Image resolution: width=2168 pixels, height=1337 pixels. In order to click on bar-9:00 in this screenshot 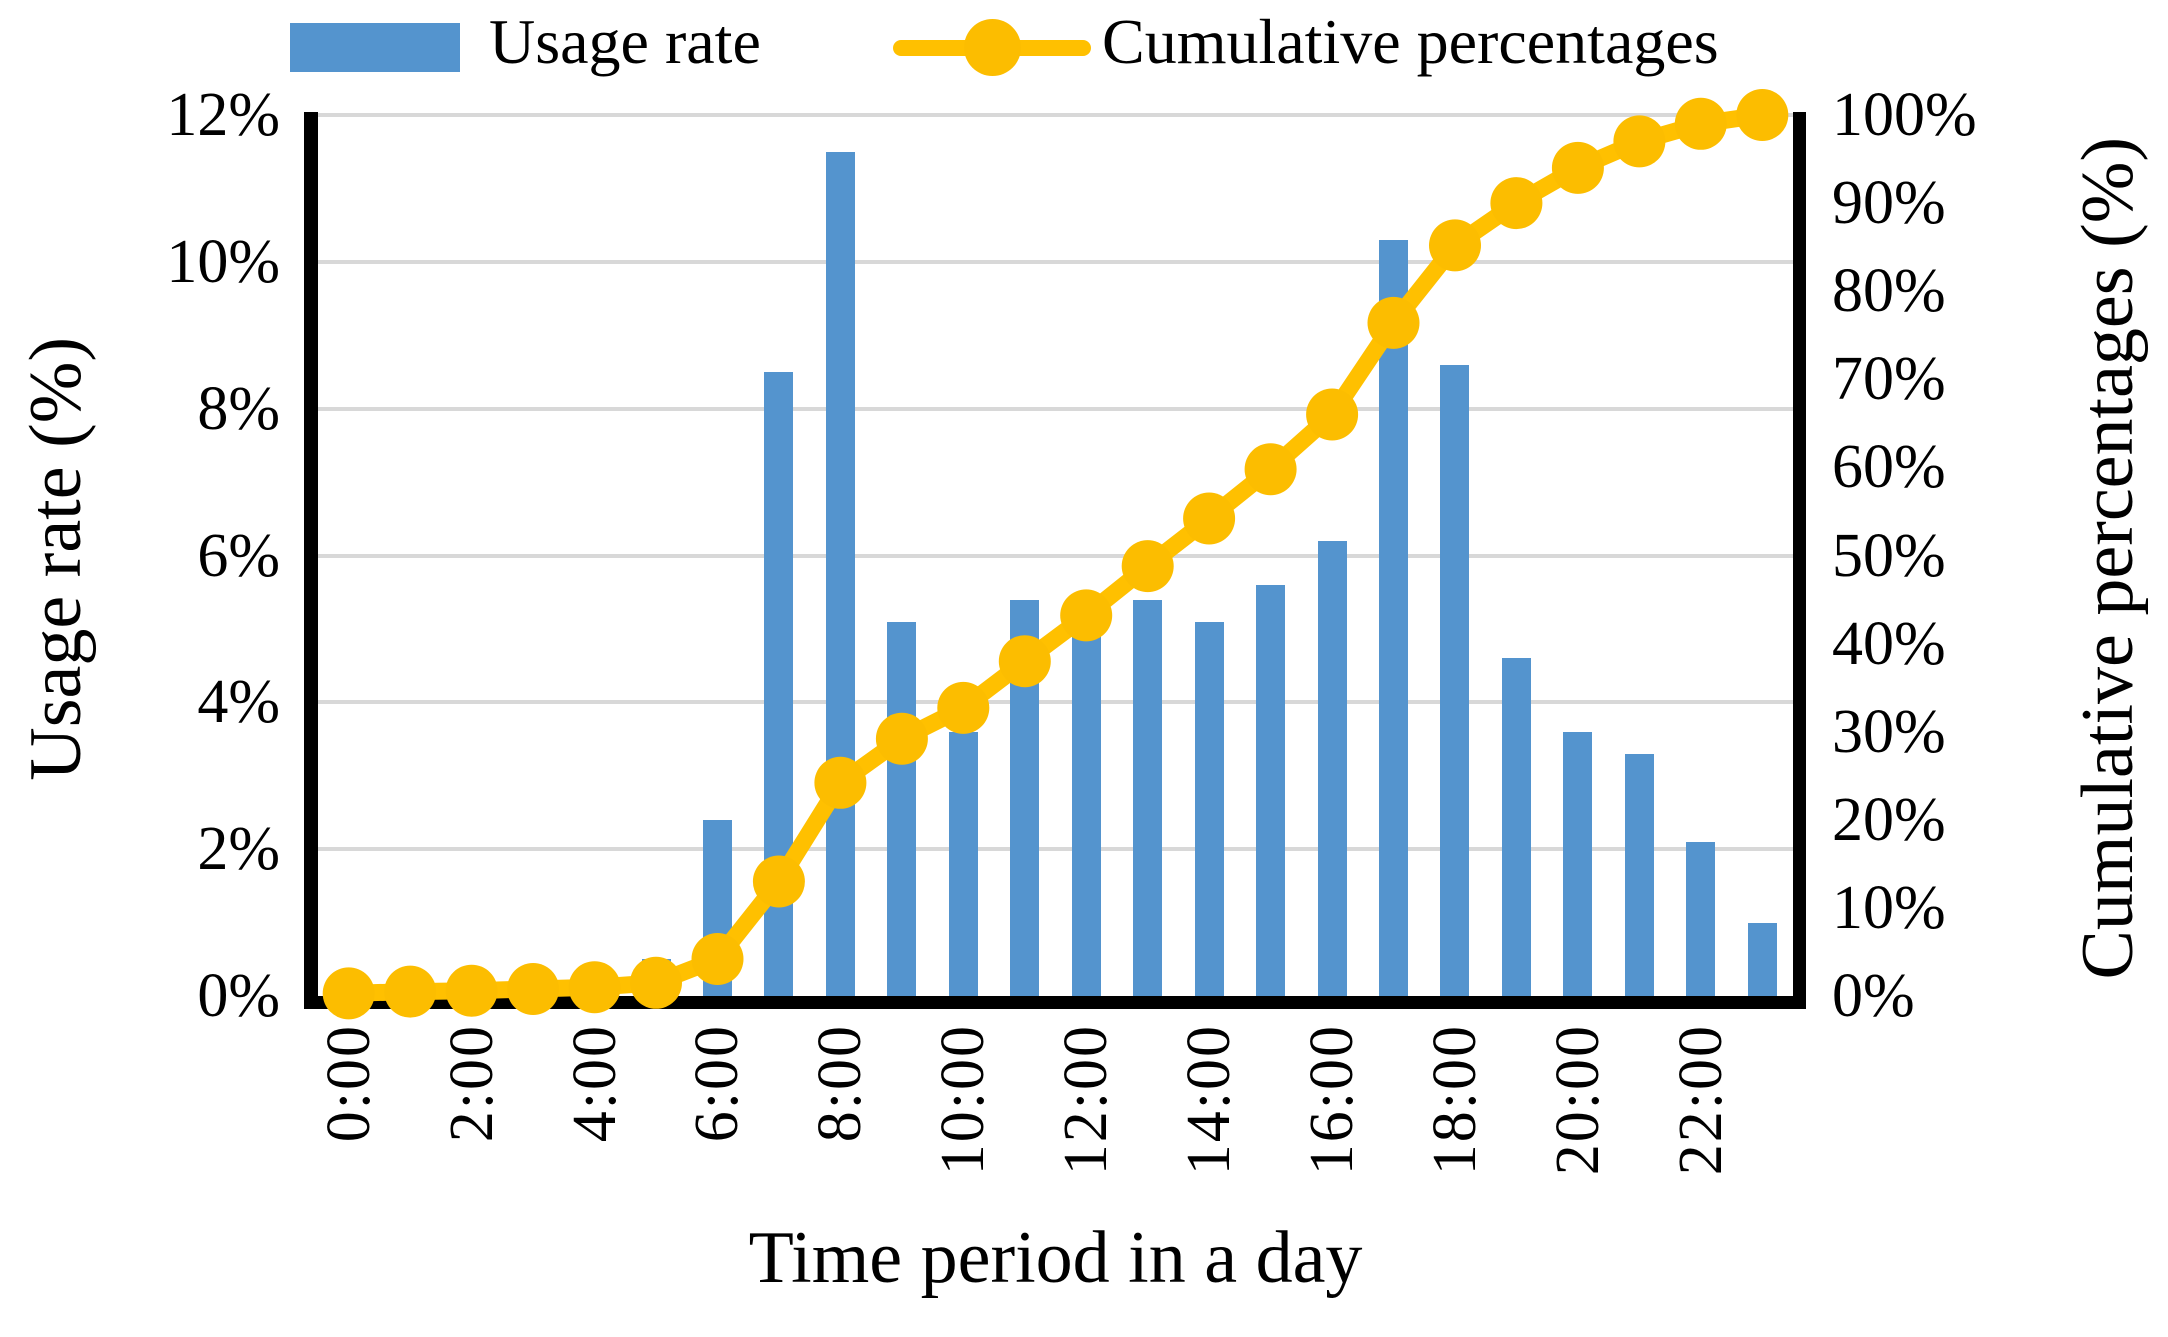, I will do `click(901, 809)`.